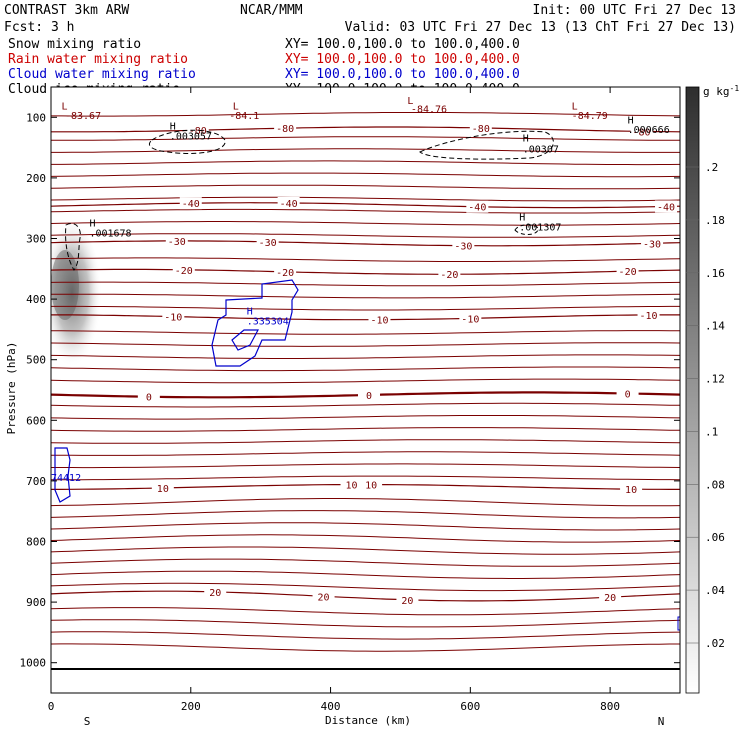 This screenshot has height=740, width=740. I want to click on x-tick-label: 800, so click(610, 706).